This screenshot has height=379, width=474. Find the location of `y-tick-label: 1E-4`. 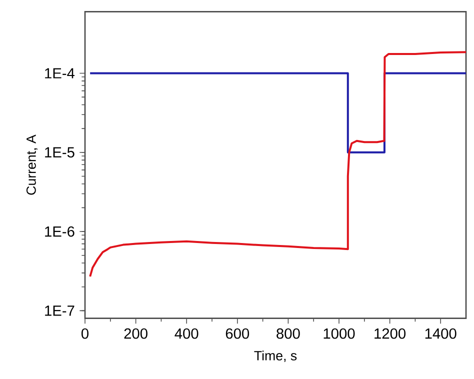

y-tick-label: 1E-4 is located at coordinates (60, 73).